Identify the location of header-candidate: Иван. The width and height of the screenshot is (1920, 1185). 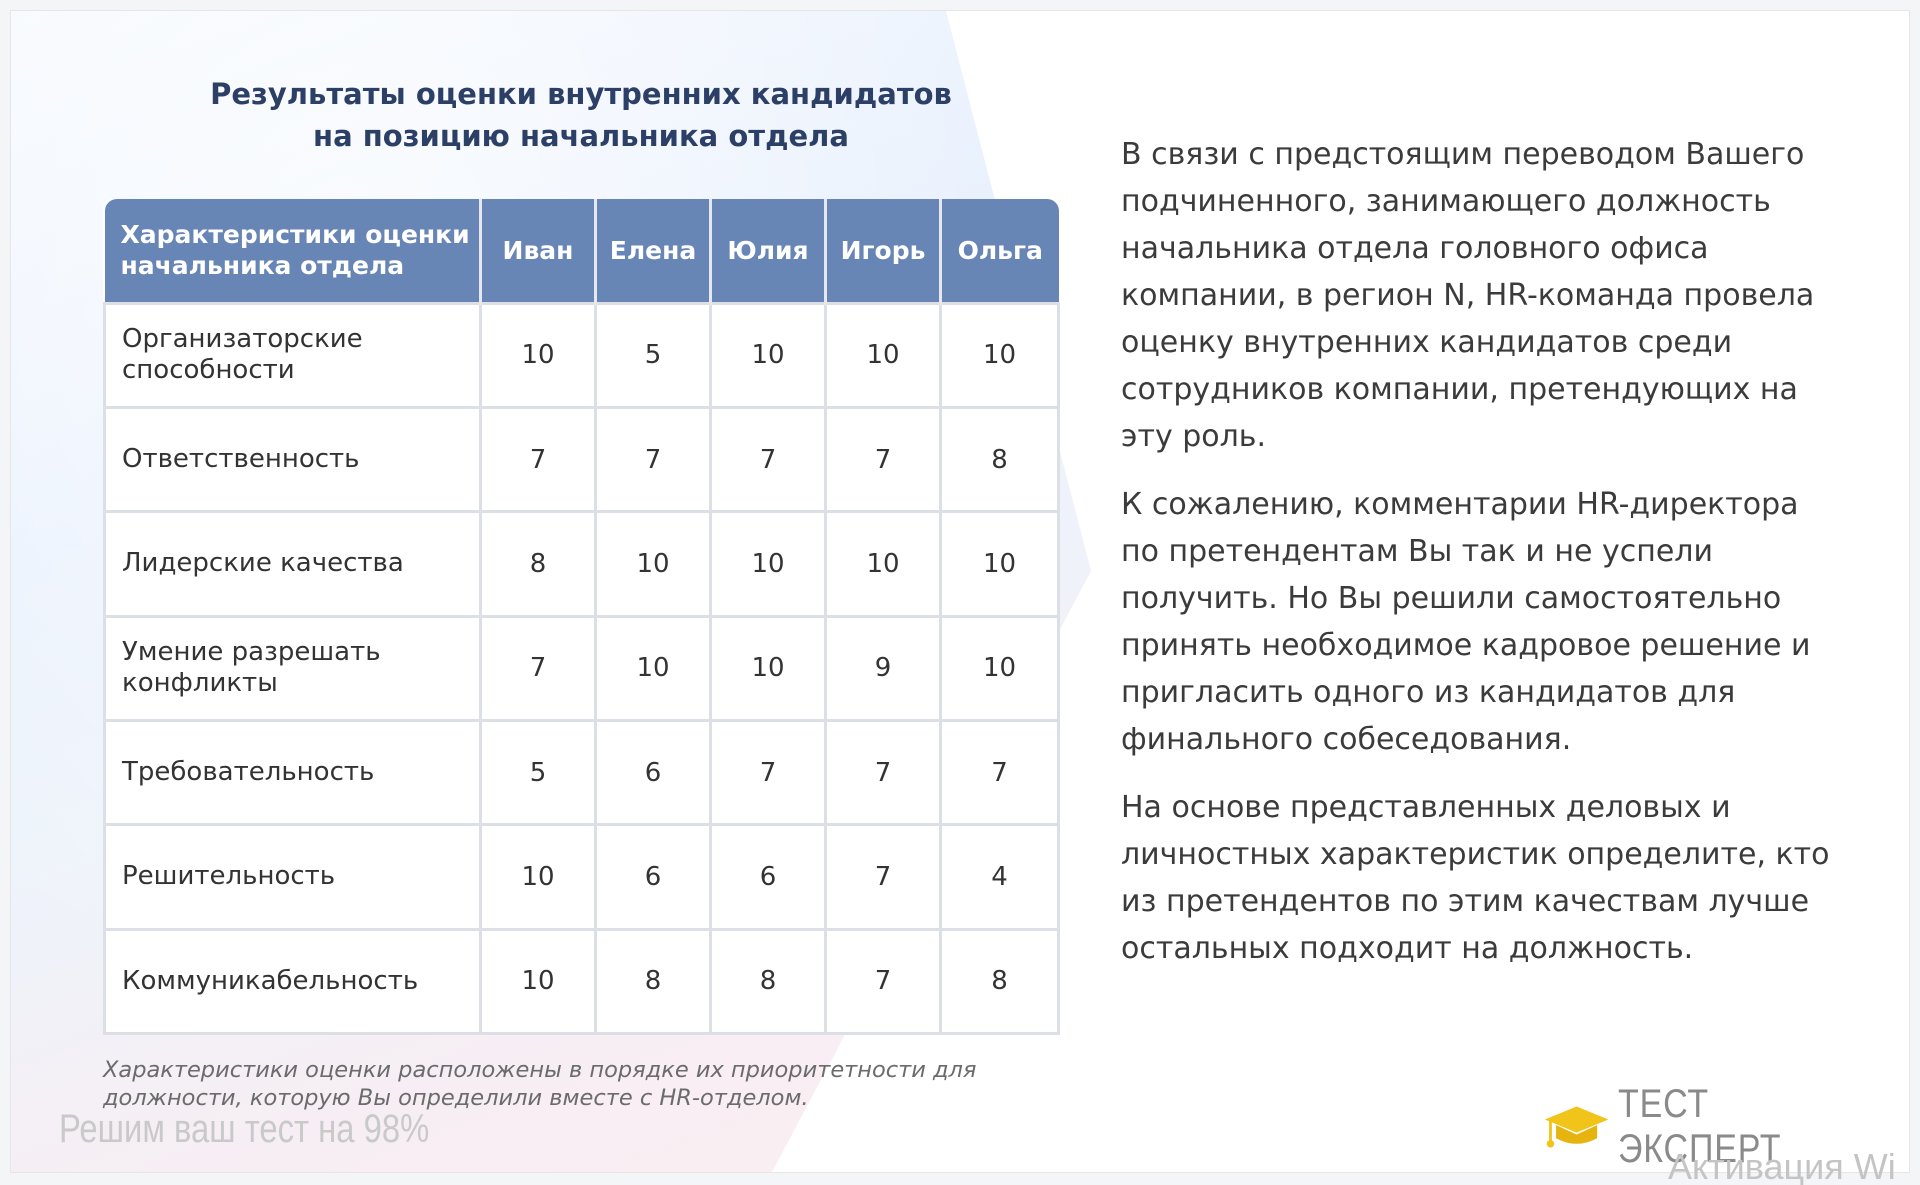
(538, 251).